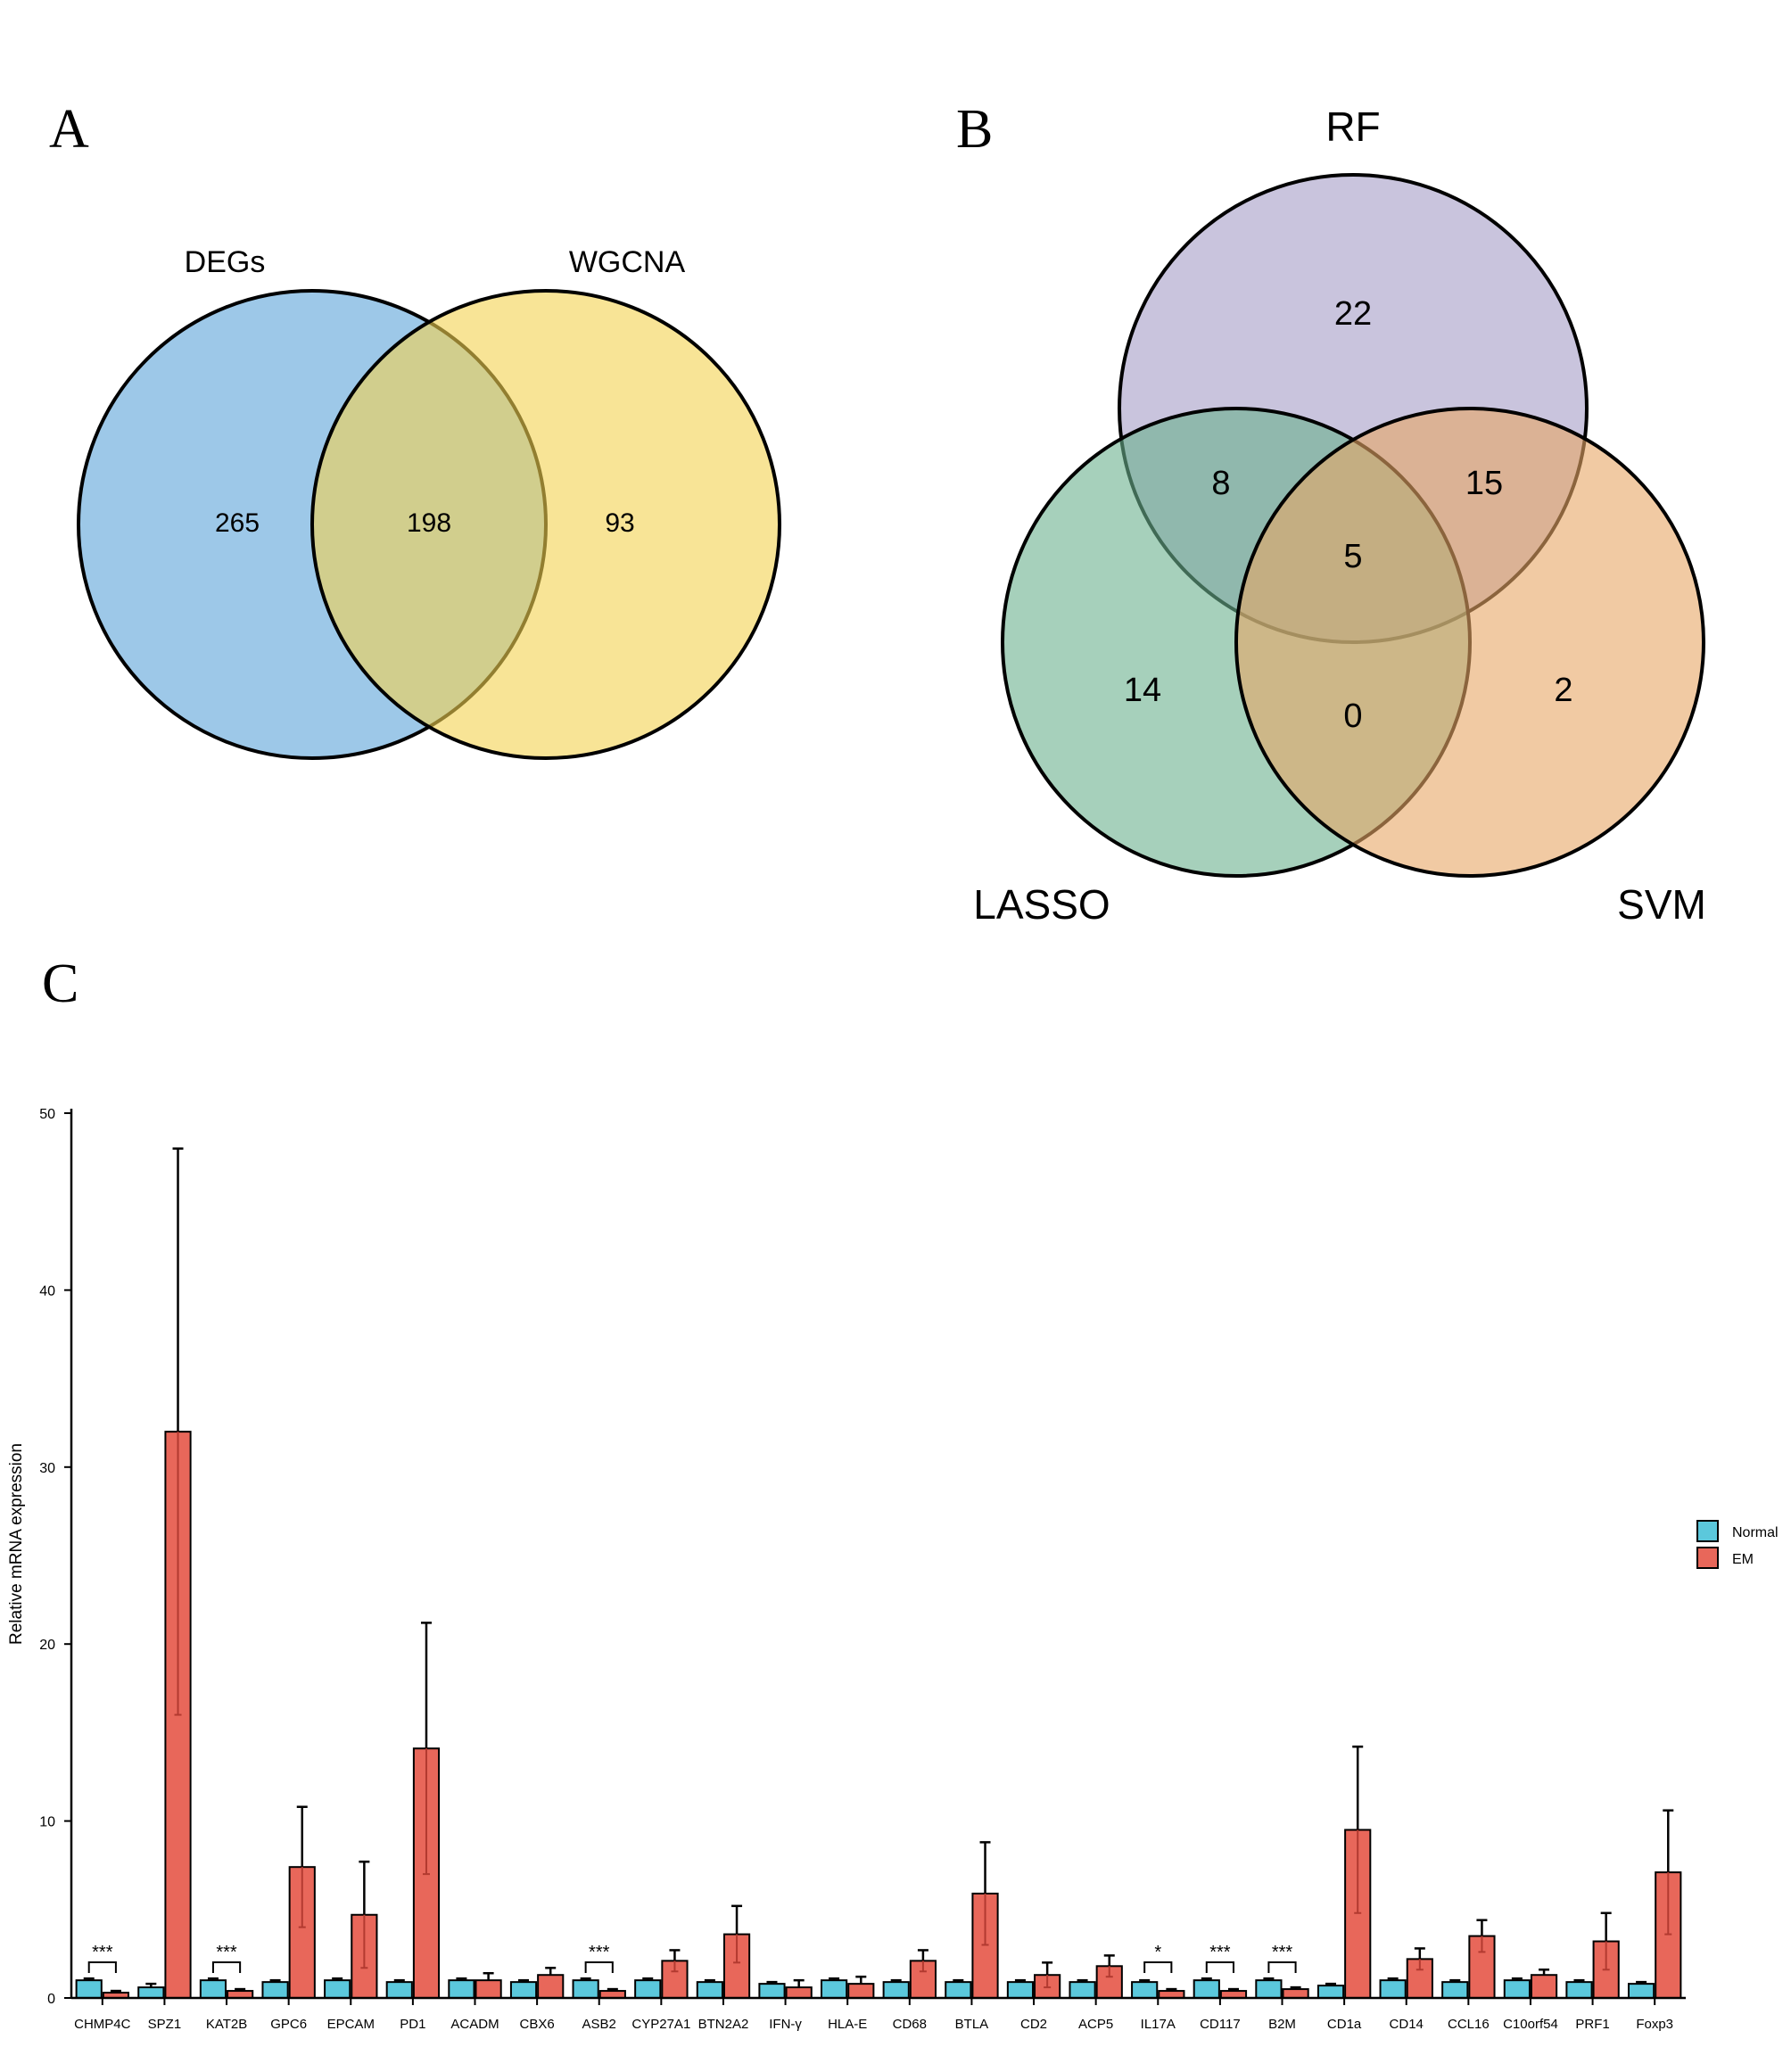 Image resolution: width=1791 pixels, height=2072 pixels. What do you see at coordinates (1484, 483) in the screenshot?
I see `venn3-count-rf-svm: 15` at bounding box center [1484, 483].